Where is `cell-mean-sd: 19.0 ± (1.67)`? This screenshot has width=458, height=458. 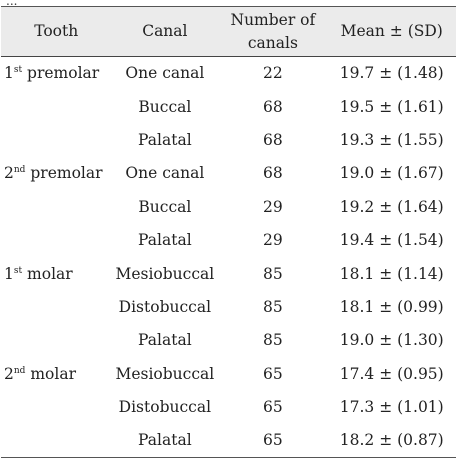
cell-mean-sd: 19.0 ± (1.67) is located at coordinates (391, 173).